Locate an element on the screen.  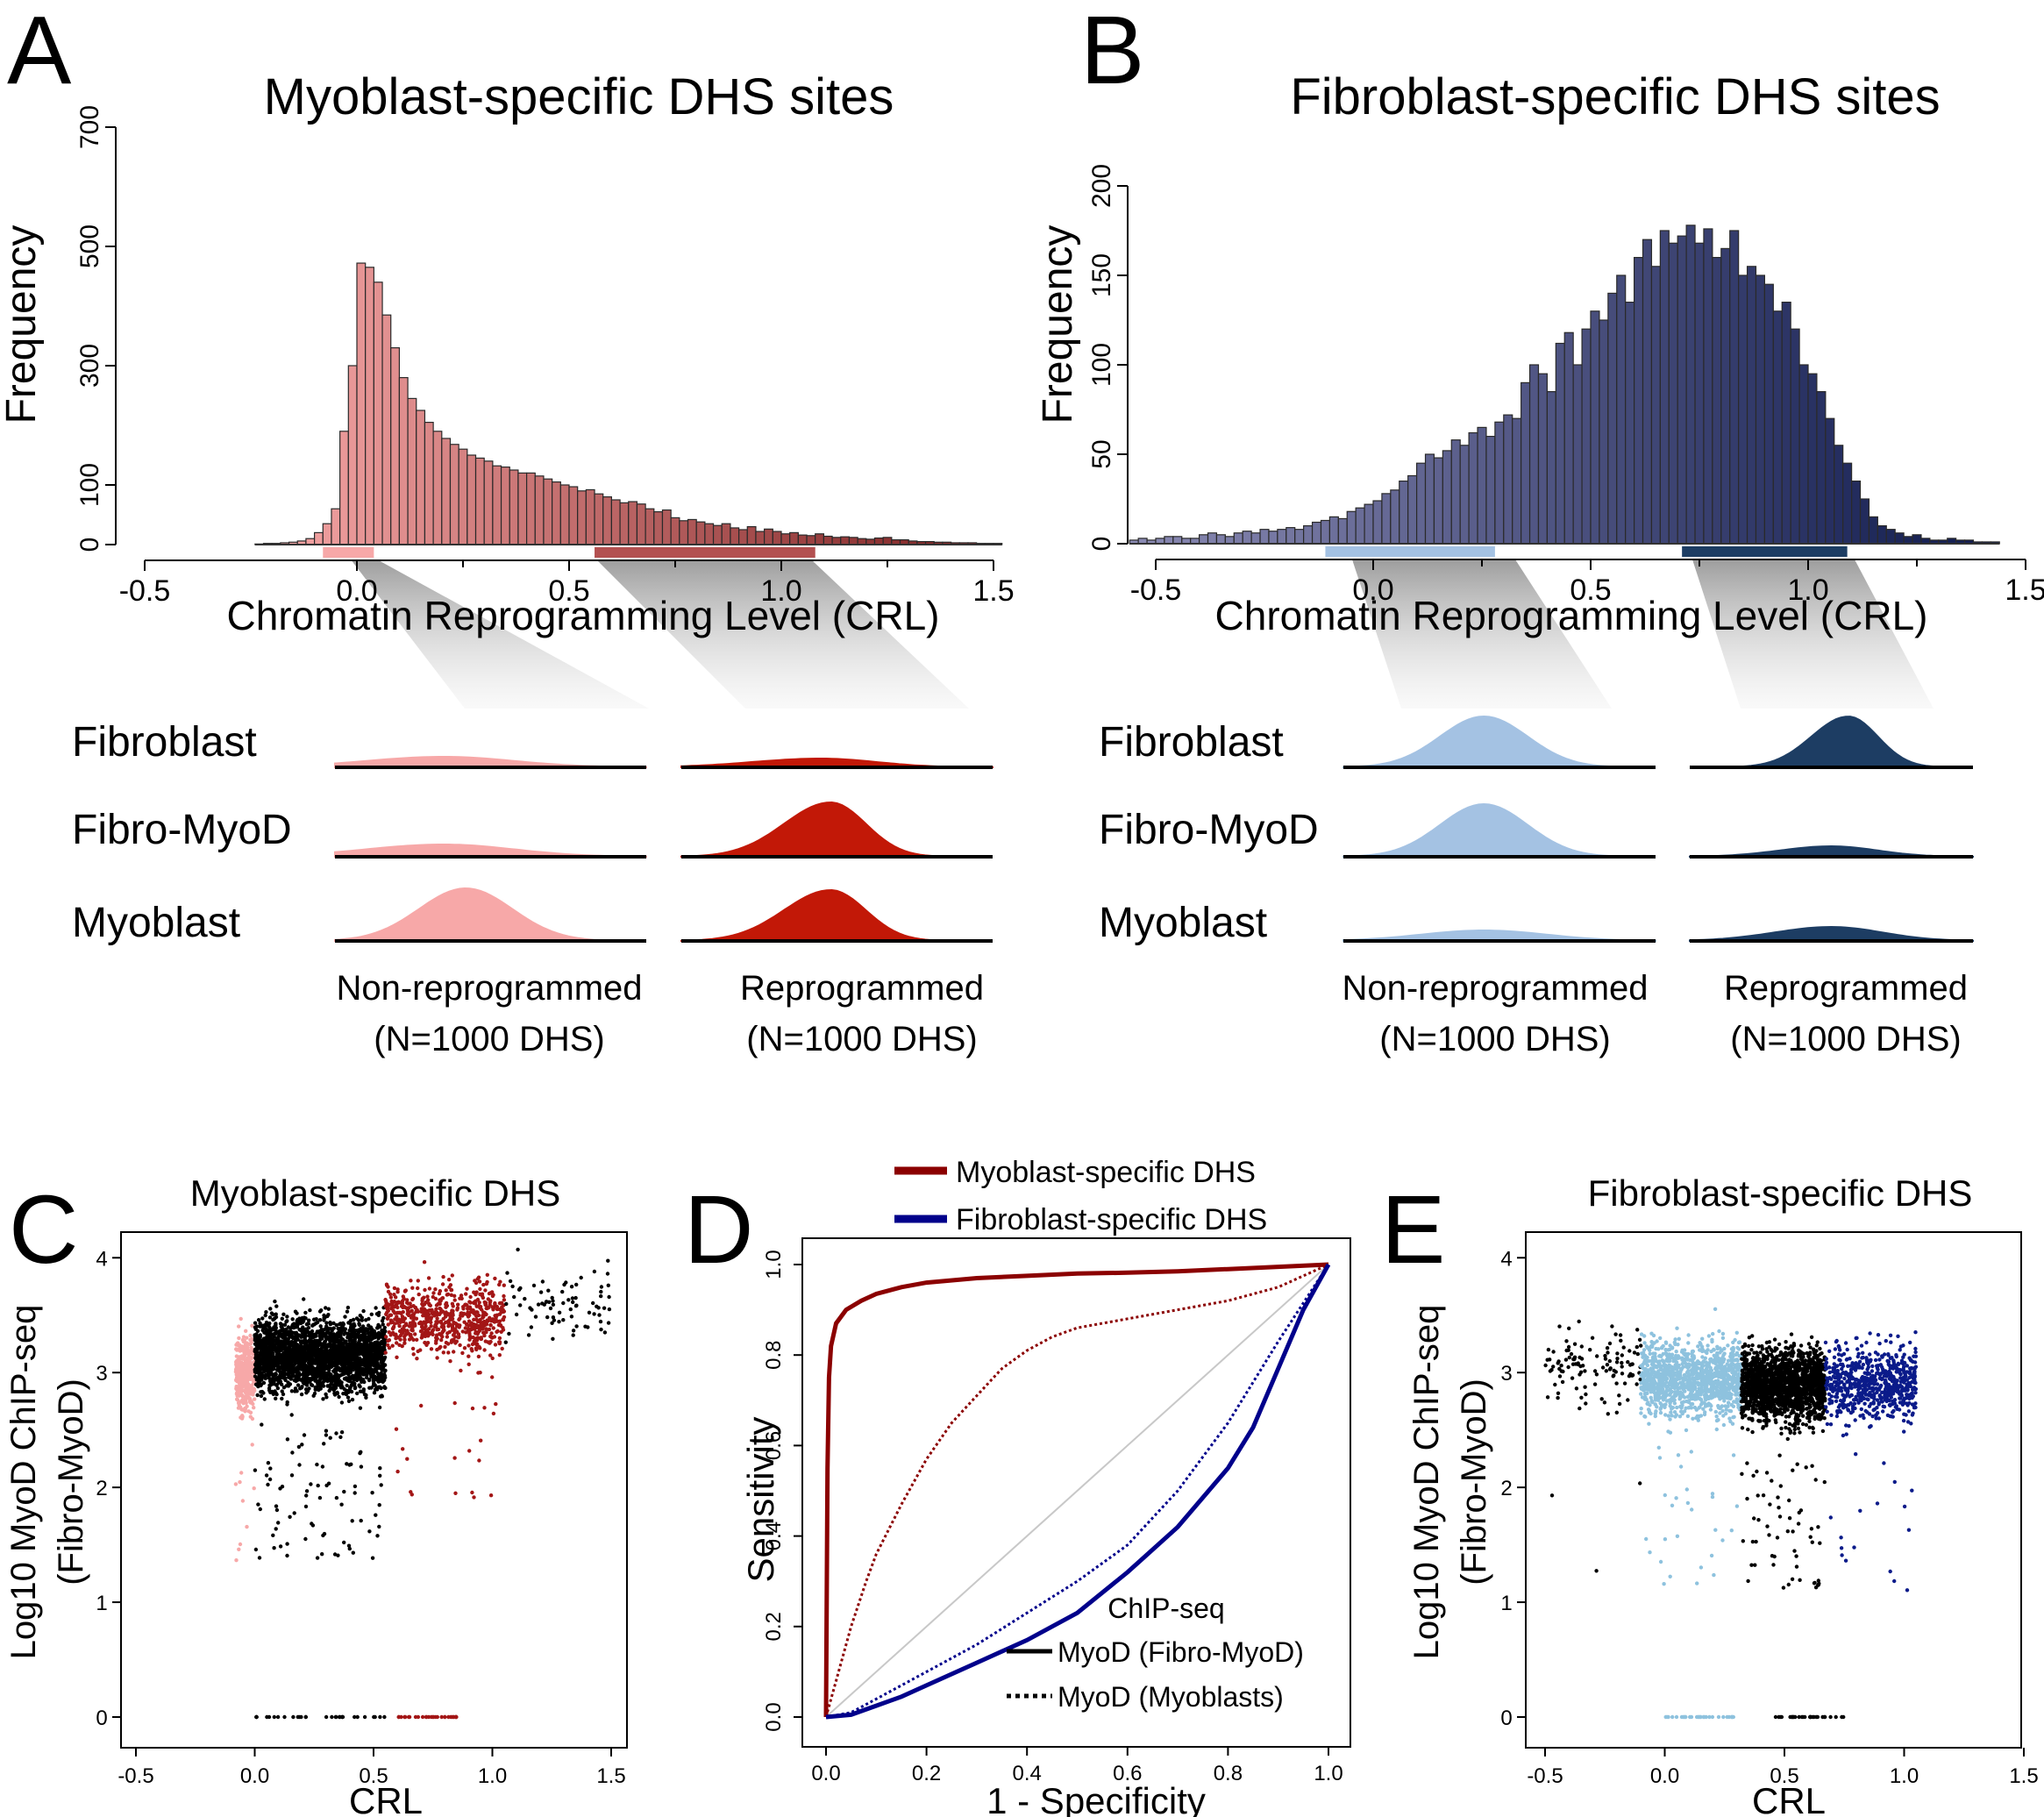
legend-dotted-label: MyoD (Myoblasts) is located at coordinates (1171, 1697).